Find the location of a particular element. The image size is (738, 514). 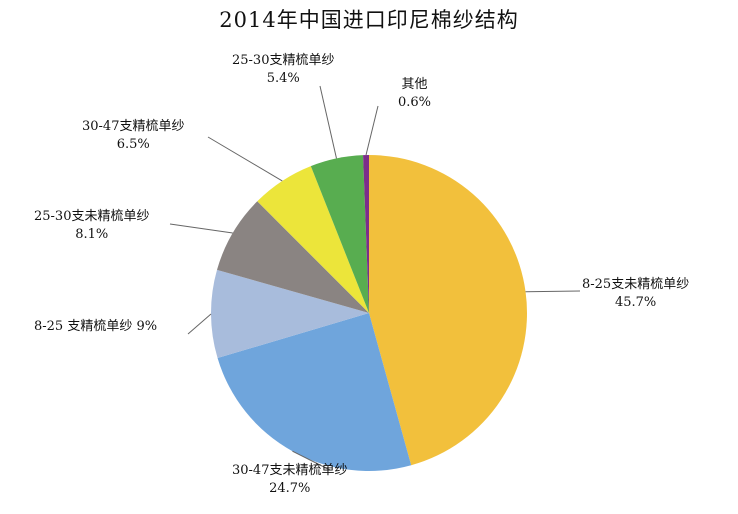

slice-label-5: 25-30支精梳单纱 5.4% is located at coordinates (283, 69).